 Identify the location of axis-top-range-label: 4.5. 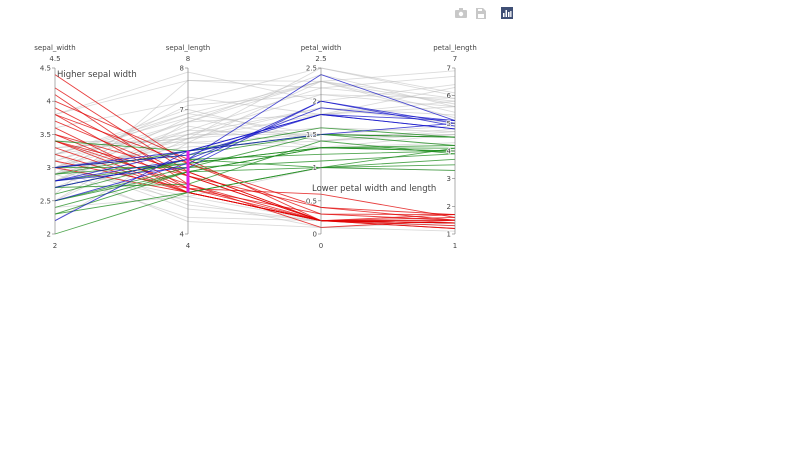
(54, 59).